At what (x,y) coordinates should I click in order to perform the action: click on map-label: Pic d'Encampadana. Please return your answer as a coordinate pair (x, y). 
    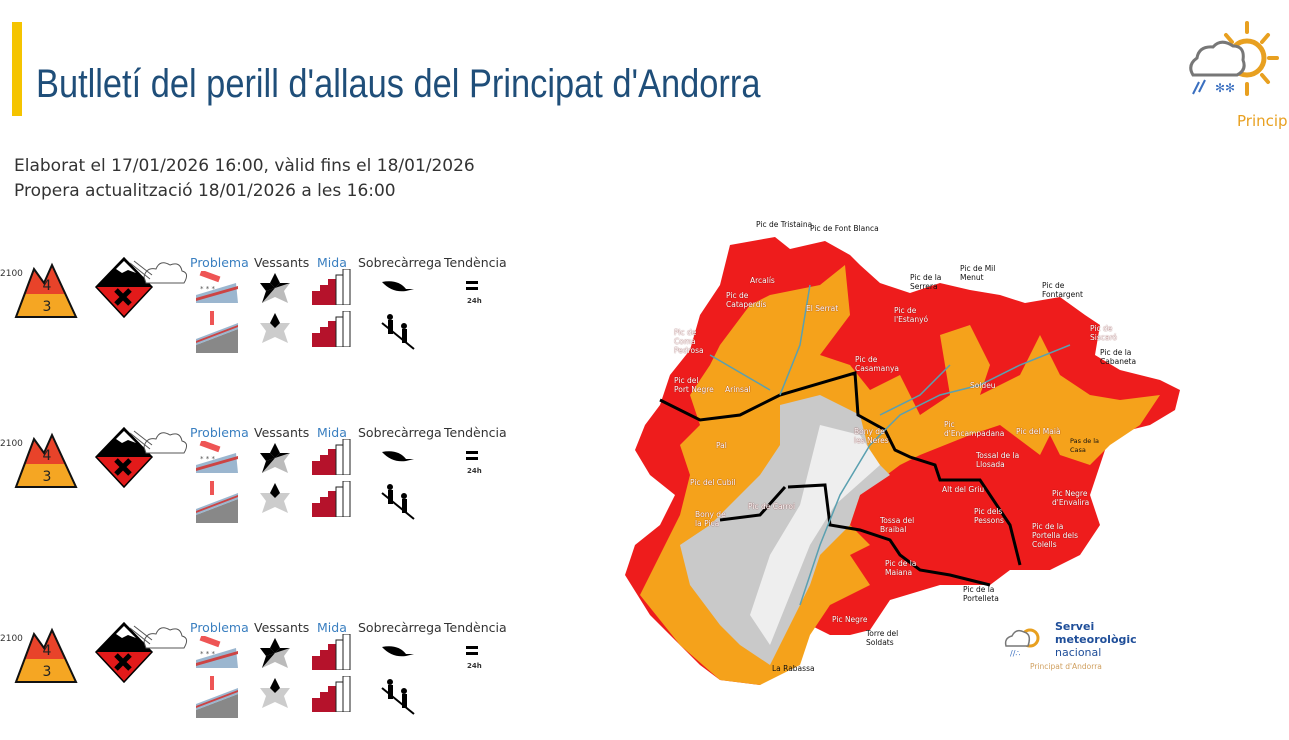
    Looking at the image, I should click on (974, 429).